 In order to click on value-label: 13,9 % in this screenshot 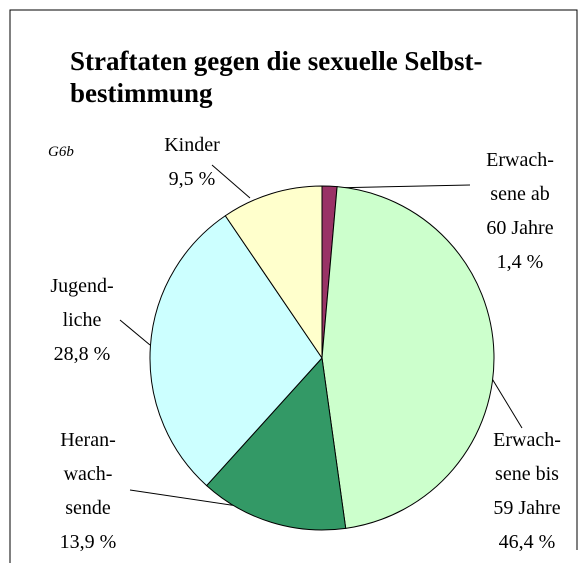, I will do `click(88, 542)`.